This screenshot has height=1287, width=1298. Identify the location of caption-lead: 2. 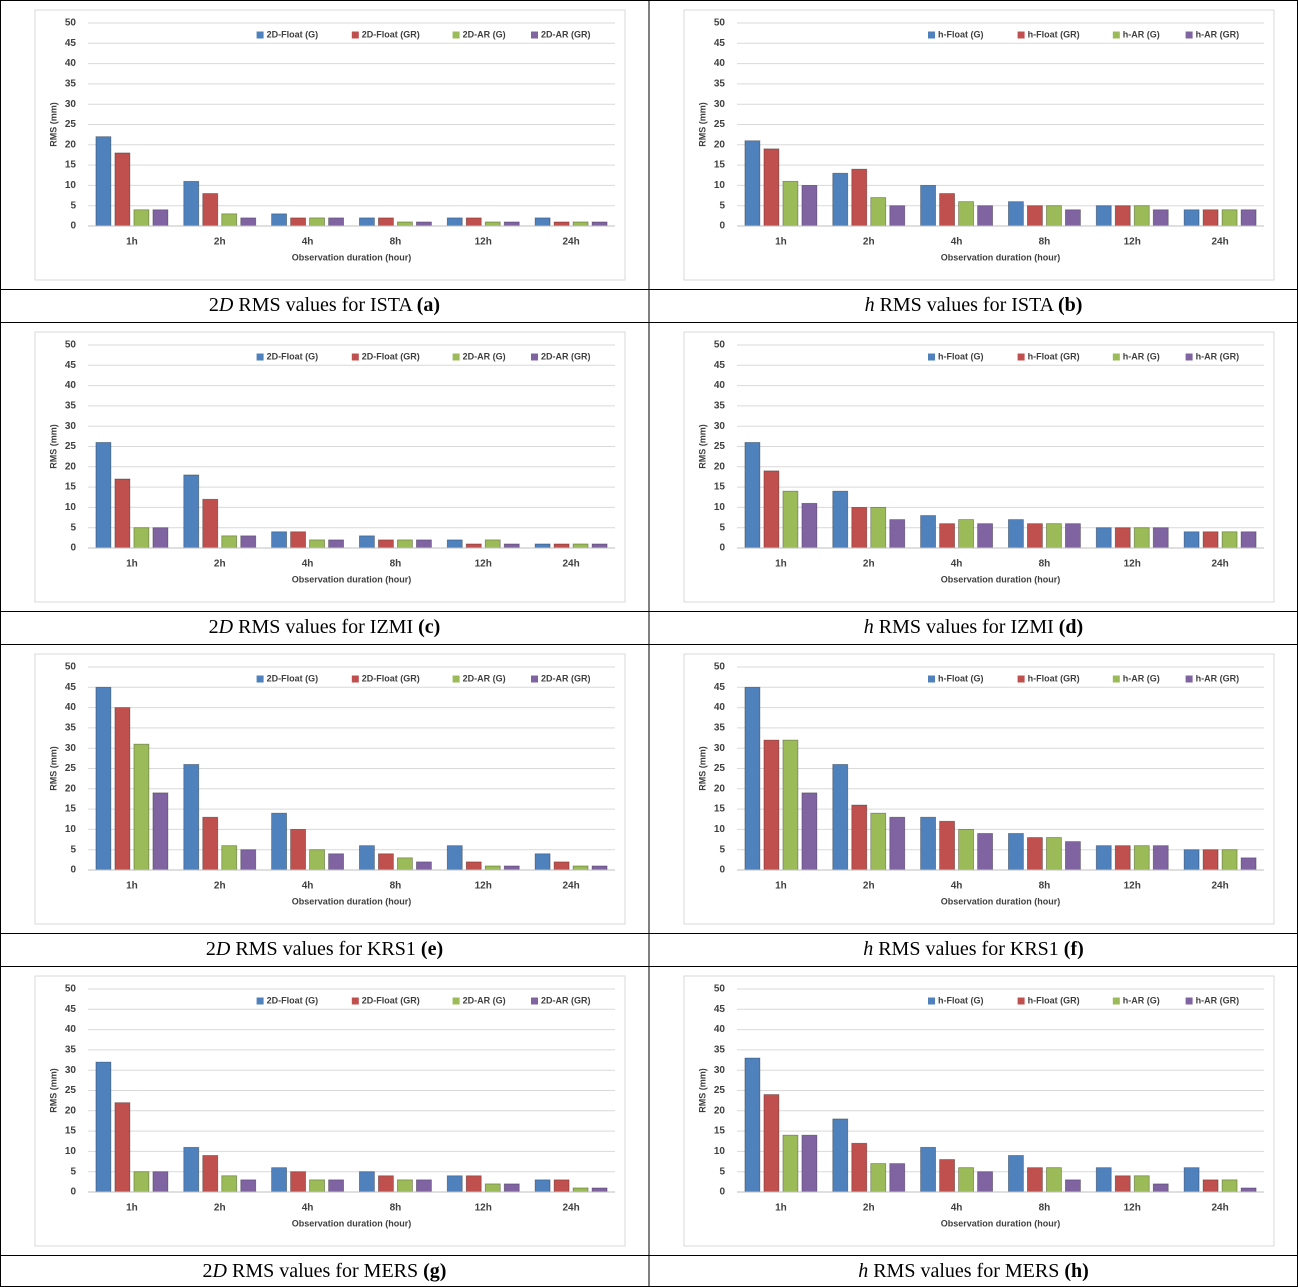
(214, 627).